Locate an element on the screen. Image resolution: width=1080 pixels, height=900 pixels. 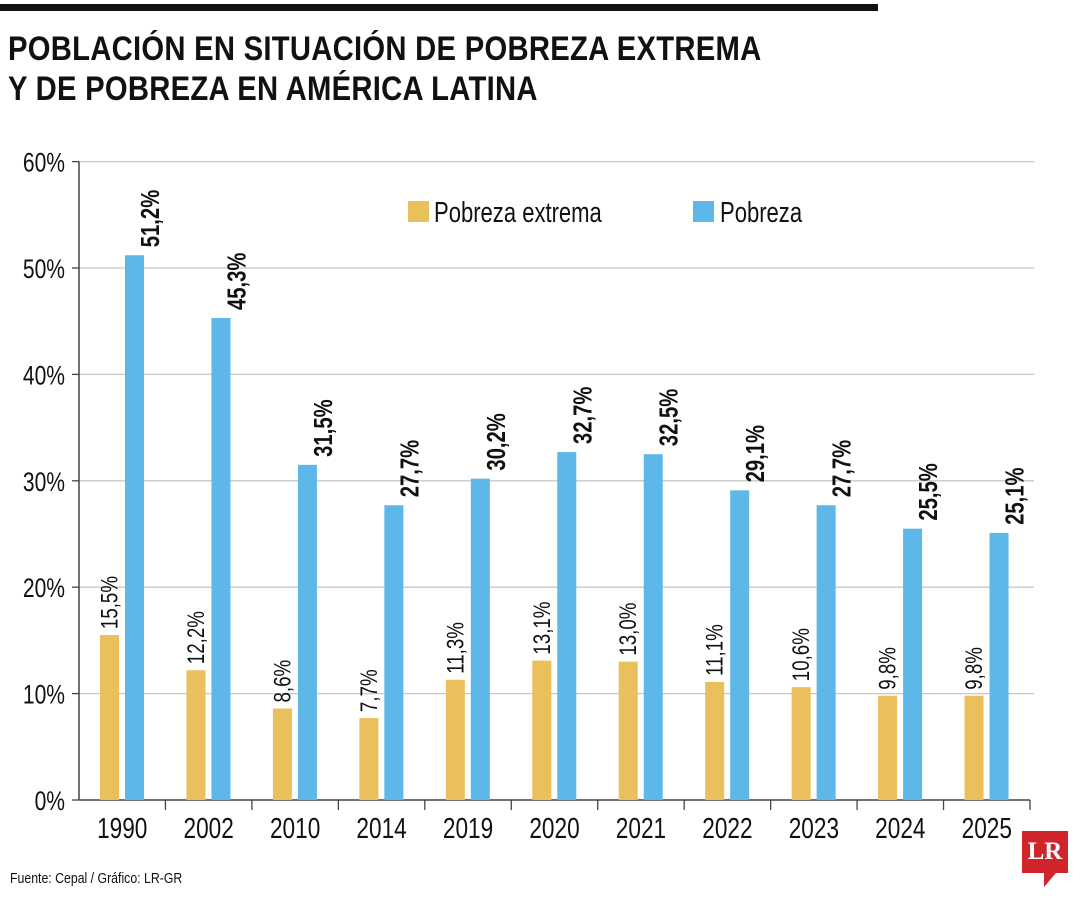
data-label-pobreza-extrema: 11,3% is located at coordinates (455, 648).